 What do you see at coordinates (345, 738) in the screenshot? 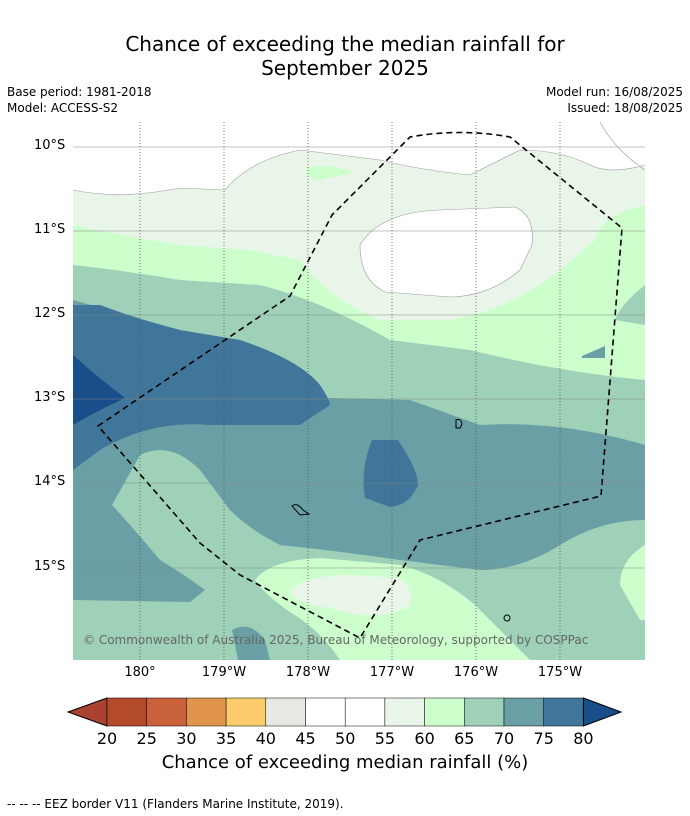
I see `colorbar-tick-50: 50` at bounding box center [345, 738].